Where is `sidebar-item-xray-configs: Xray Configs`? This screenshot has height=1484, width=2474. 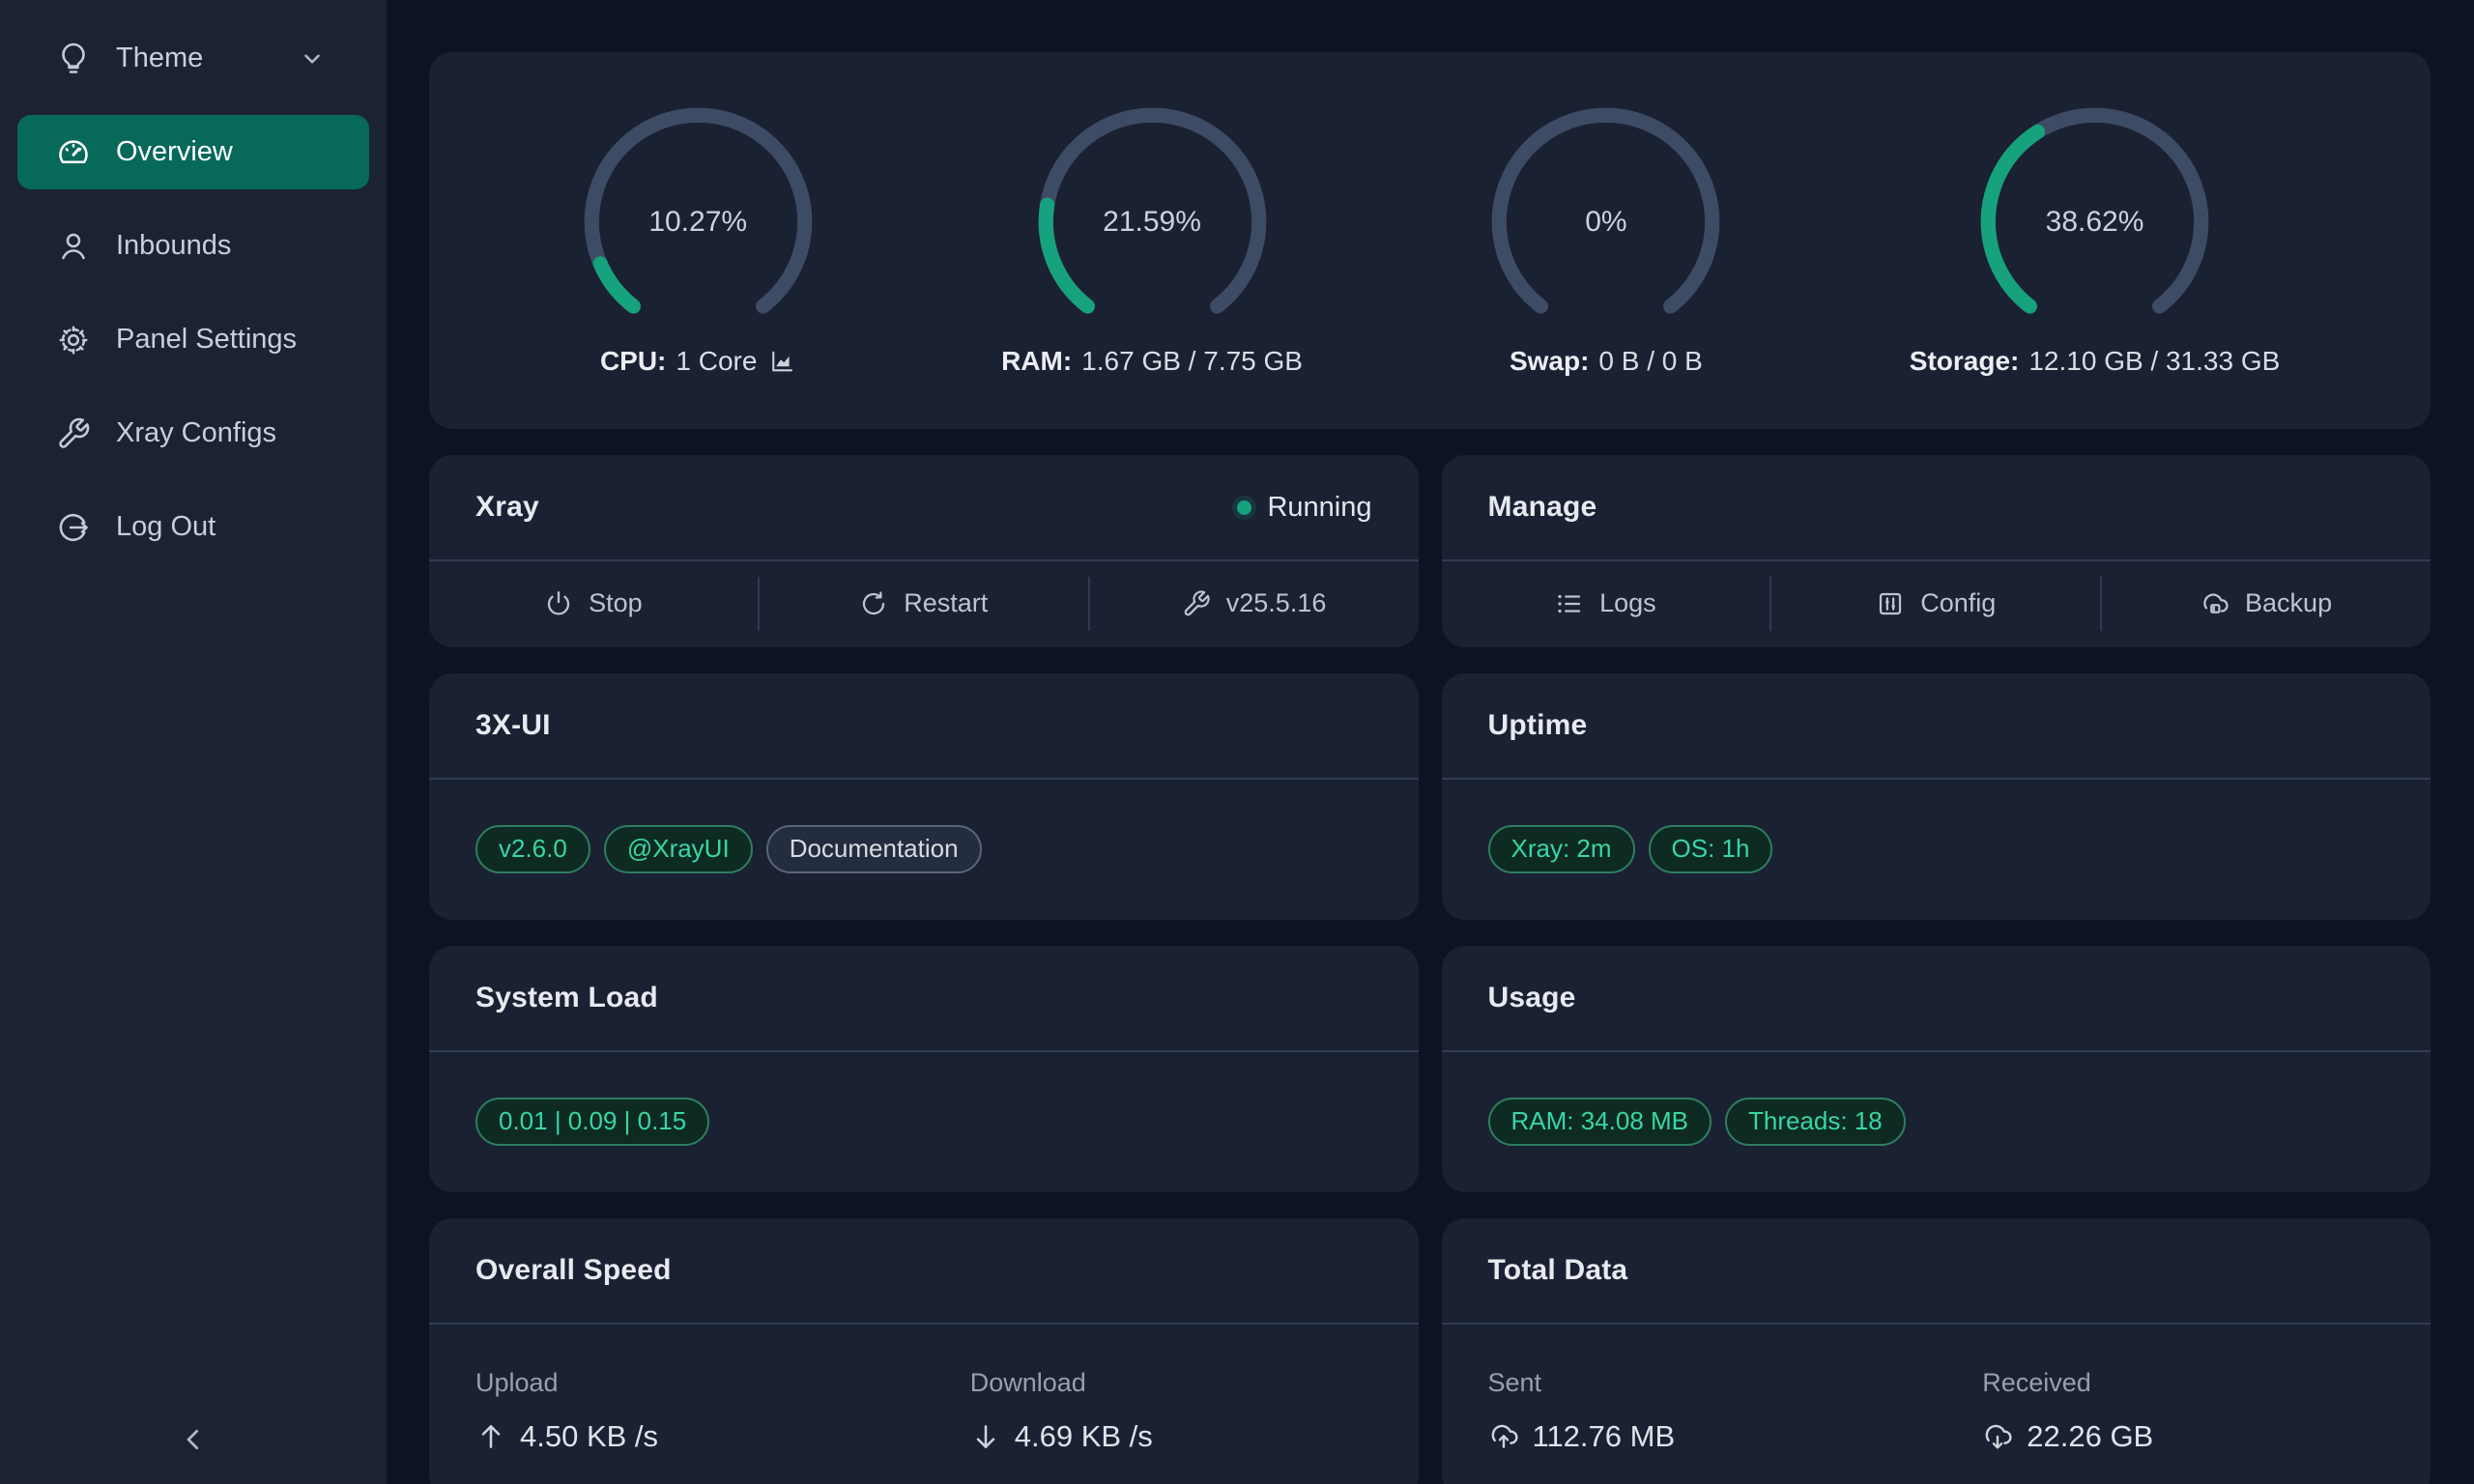
sidebar-item-xray-configs: Xray Configs is located at coordinates (193, 434).